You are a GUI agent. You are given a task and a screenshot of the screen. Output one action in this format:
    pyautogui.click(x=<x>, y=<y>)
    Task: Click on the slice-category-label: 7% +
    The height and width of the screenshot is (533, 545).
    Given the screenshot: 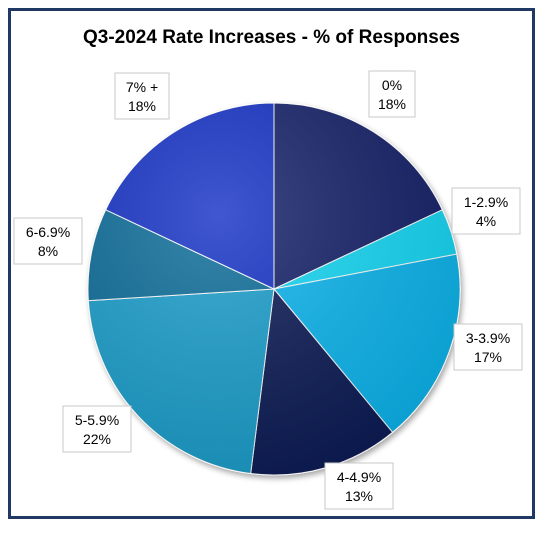 What is the action you would take?
    pyautogui.click(x=142, y=87)
    